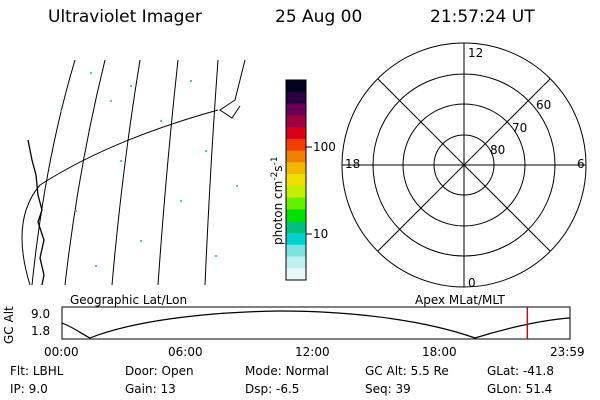  Describe the element at coordinates (125, 17) in the screenshot. I see `app-title: Ultraviolet Imager` at that location.